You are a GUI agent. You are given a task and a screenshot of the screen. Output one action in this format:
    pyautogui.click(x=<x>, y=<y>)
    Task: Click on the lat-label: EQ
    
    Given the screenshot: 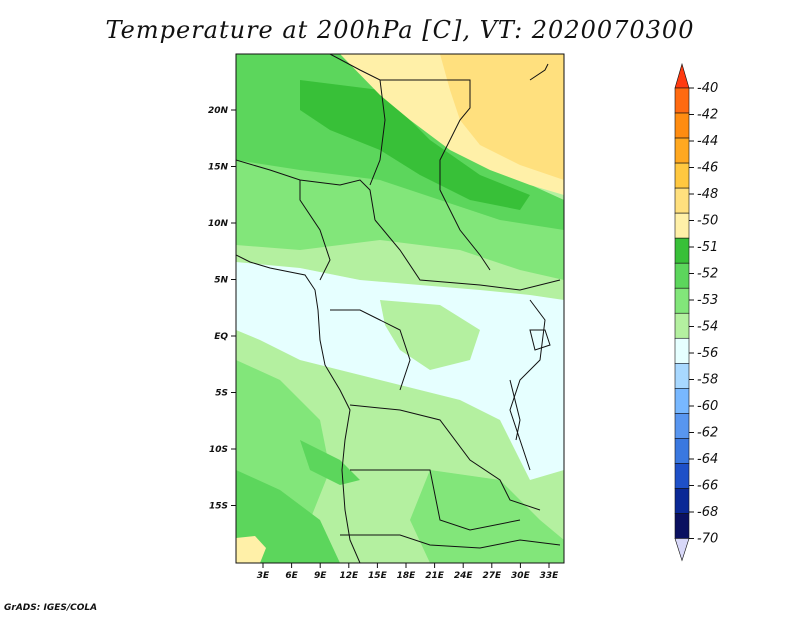 What is the action you would take?
    pyautogui.click(x=221, y=337)
    